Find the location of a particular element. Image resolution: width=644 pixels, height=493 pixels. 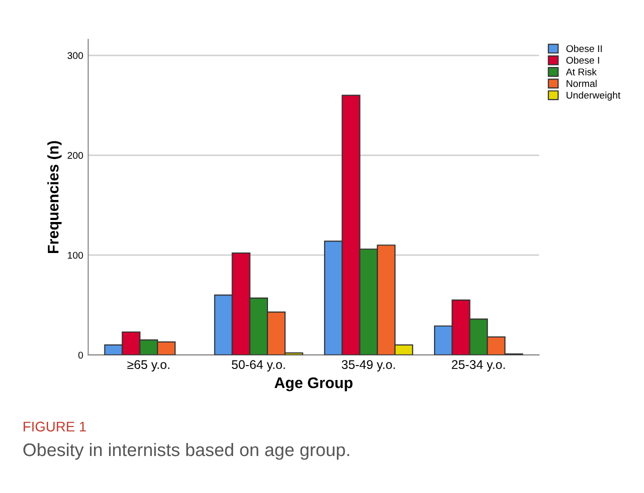

y-tick-label: 200 is located at coordinates (75, 155).